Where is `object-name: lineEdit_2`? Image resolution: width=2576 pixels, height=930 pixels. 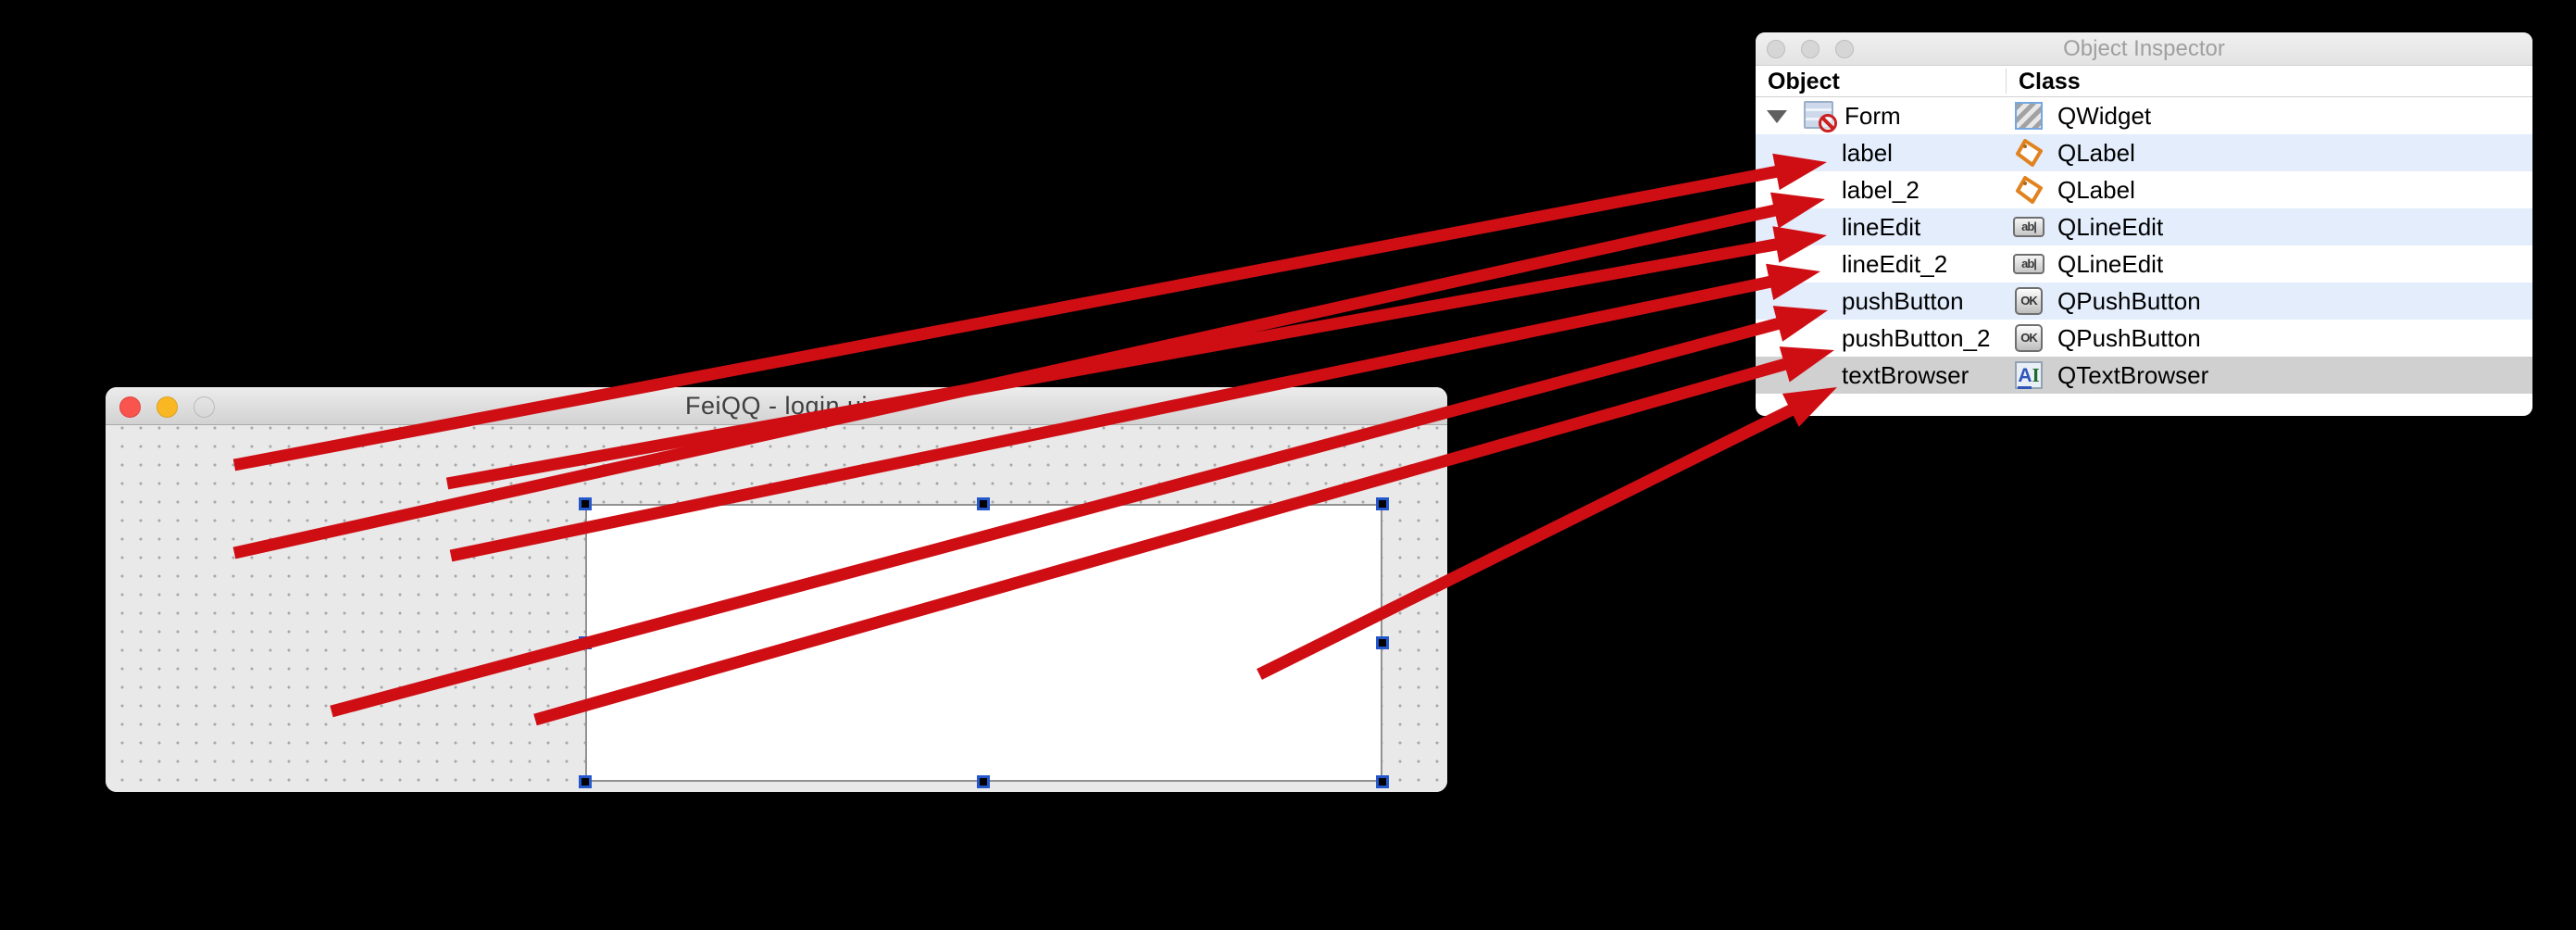 object-name: lineEdit_2 is located at coordinates (1895, 264).